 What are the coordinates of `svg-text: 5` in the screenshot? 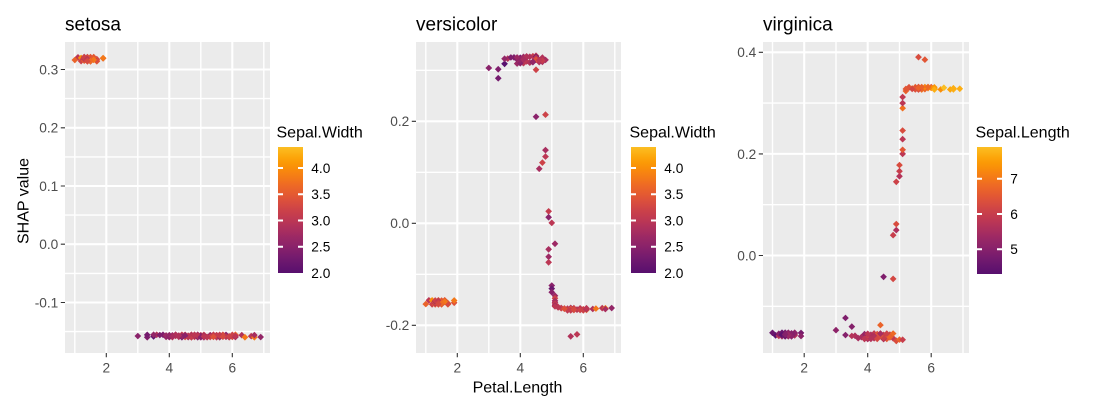 It's located at (1014, 249).